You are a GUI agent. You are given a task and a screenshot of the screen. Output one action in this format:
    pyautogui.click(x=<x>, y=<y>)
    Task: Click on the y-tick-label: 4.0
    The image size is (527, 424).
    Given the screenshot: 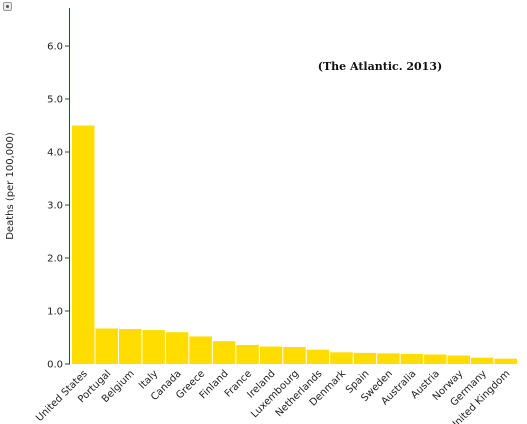 What is the action you would take?
    pyautogui.click(x=55, y=153)
    